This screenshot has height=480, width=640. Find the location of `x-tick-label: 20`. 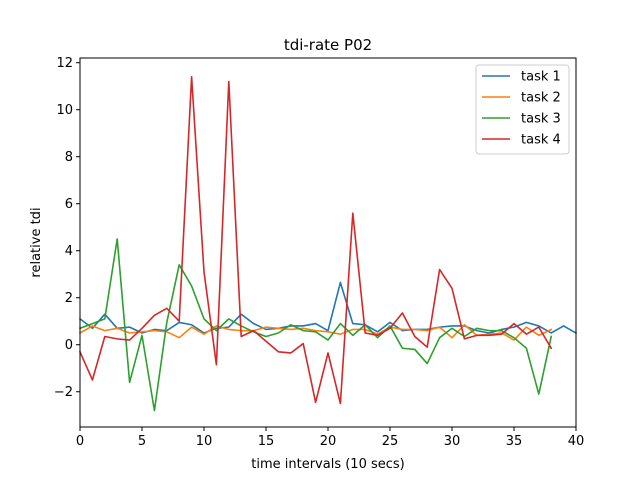

x-tick-label: 20 is located at coordinates (328, 441).